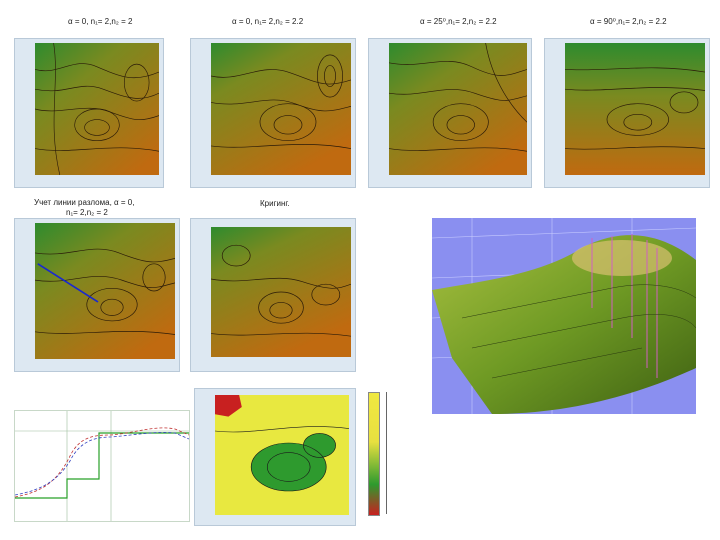  I want to click on caption-map-1: α = 0, n₁= 2,n₂ = 2, so click(100, 21).